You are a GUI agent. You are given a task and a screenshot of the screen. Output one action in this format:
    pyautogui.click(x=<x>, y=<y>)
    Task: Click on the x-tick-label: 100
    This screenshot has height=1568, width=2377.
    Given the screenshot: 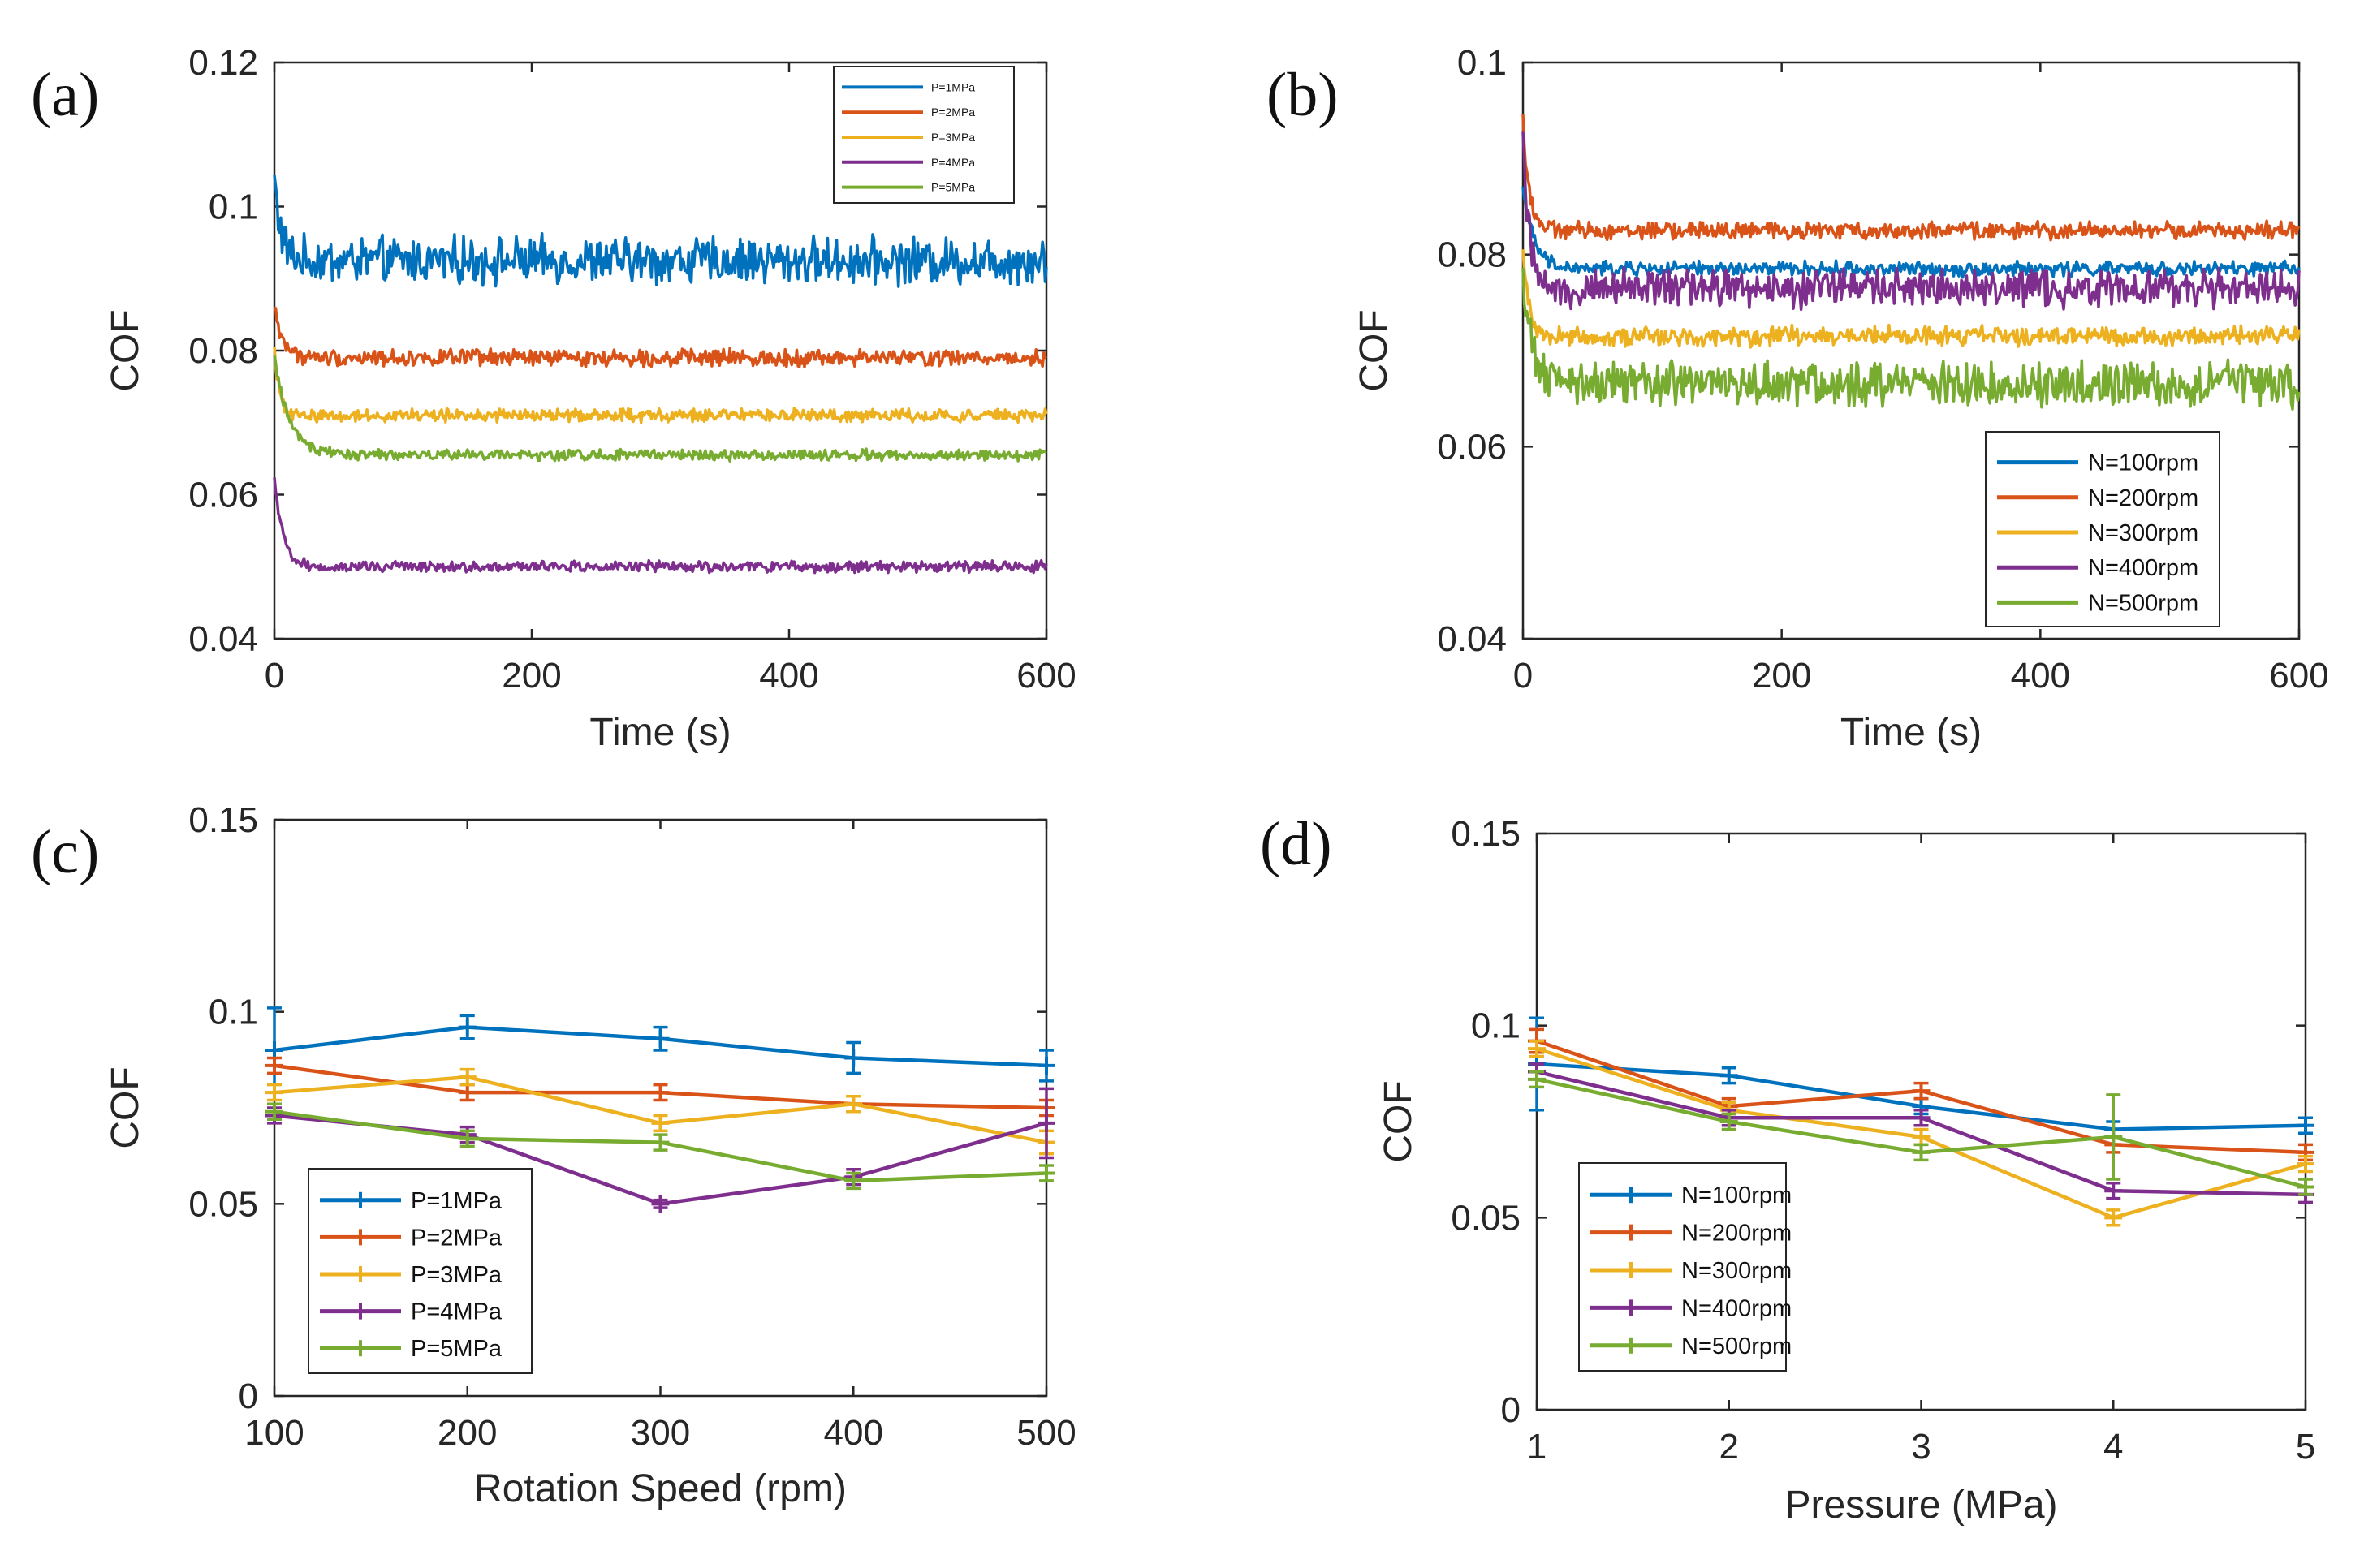 What is the action you would take?
    pyautogui.click(x=274, y=1433)
    